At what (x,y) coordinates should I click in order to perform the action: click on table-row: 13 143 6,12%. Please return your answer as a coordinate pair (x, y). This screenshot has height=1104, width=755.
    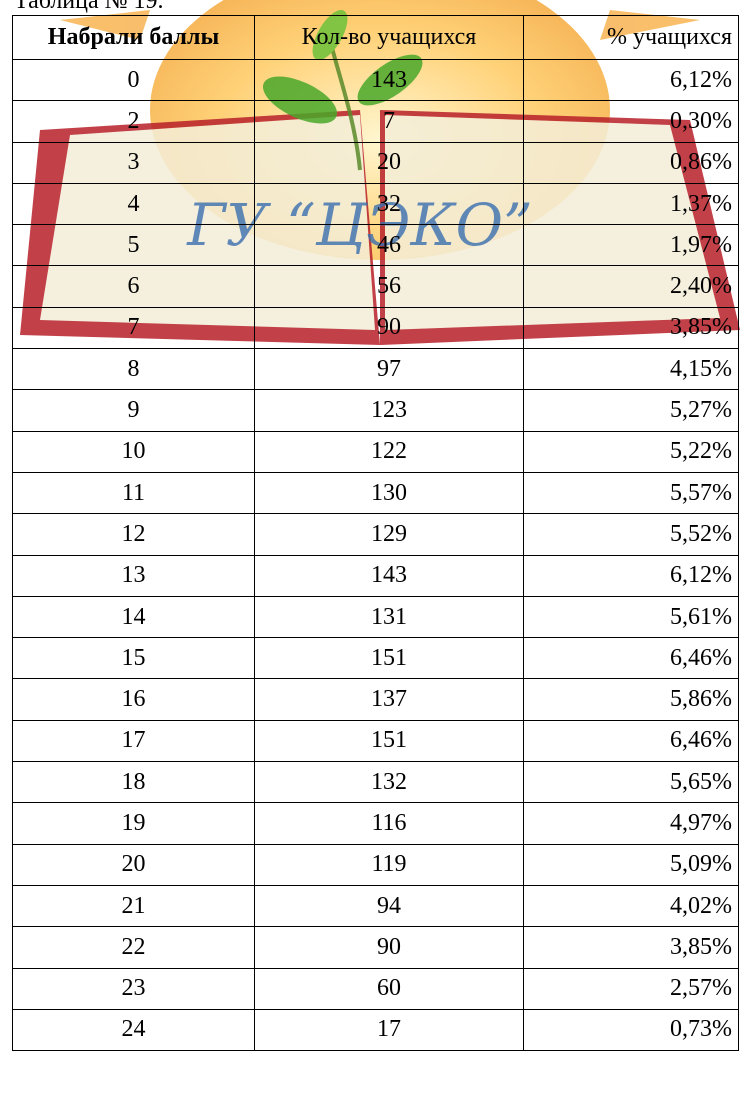
    Looking at the image, I should click on (375, 575).